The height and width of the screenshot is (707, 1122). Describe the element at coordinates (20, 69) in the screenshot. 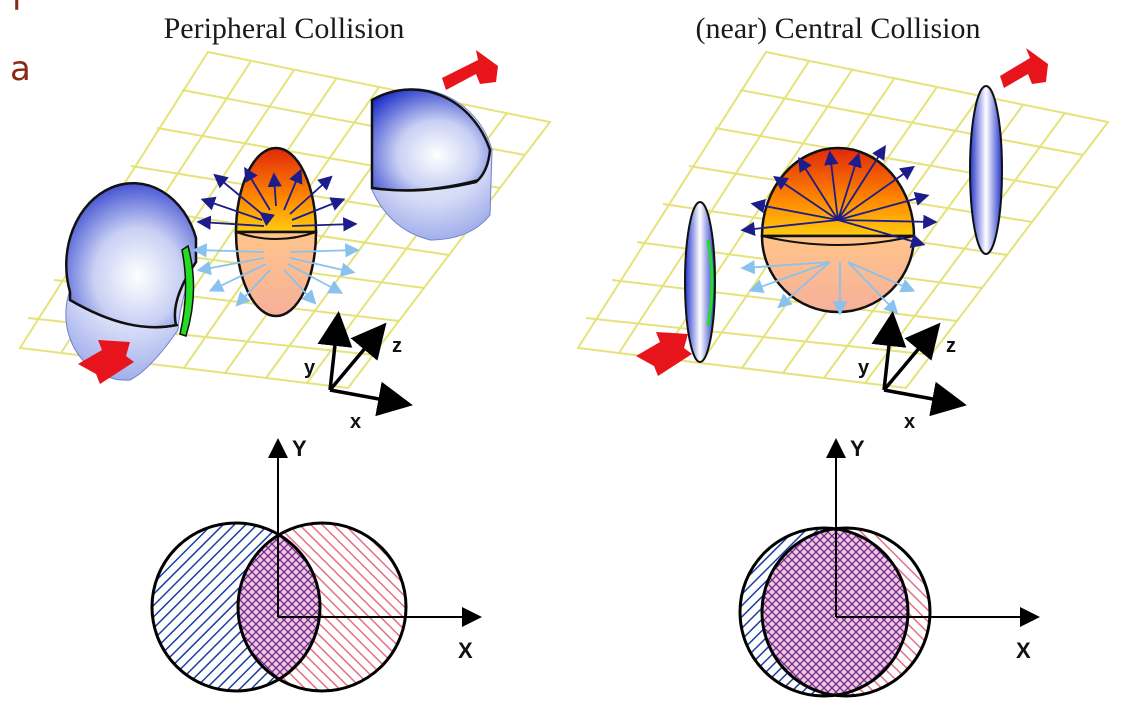

I see `clipped-letter-a: a` at that location.